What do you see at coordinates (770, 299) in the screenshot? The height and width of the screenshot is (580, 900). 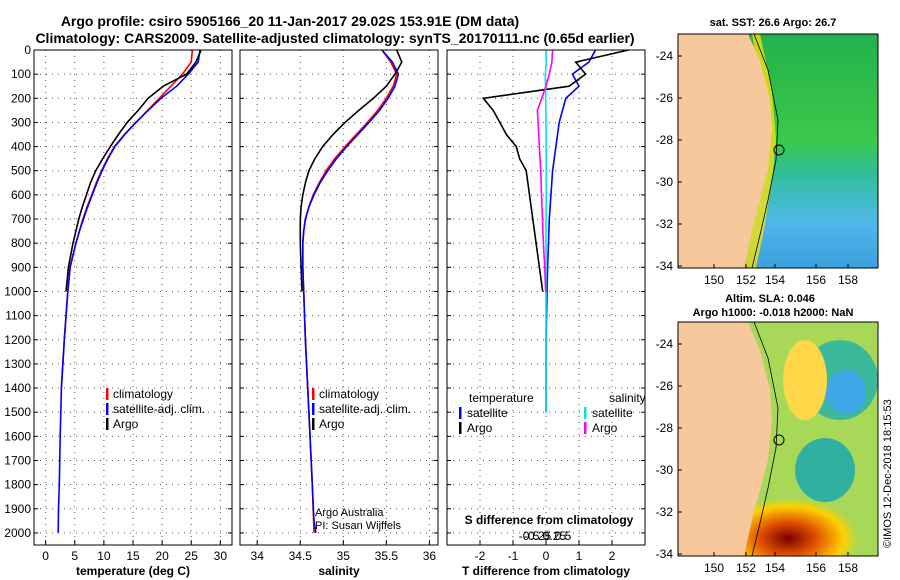 I see `sla-map-title-line1: Altim. SLA: 0.046` at bounding box center [770, 299].